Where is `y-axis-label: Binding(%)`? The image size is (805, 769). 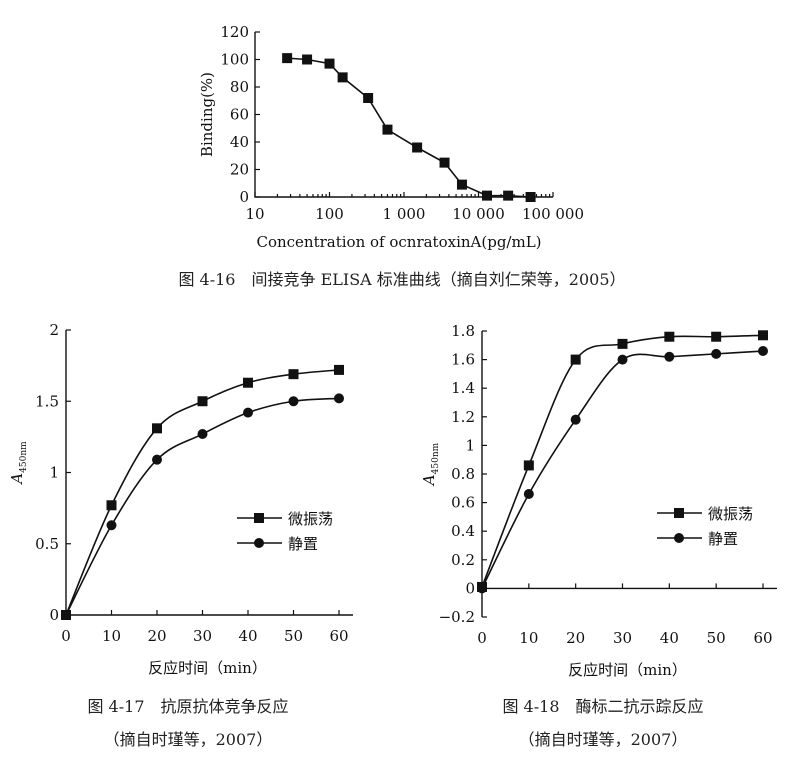
y-axis-label: Binding(%) is located at coordinates (207, 114).